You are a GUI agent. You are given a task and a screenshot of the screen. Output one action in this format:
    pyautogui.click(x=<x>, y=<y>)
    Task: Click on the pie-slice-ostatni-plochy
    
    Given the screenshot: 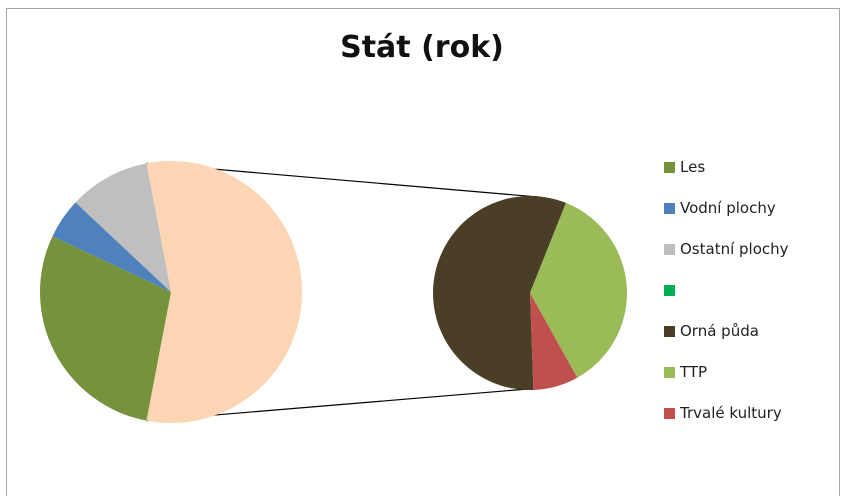 What is the action you would take?
    pyautogui.click(x=123, y=227)
    